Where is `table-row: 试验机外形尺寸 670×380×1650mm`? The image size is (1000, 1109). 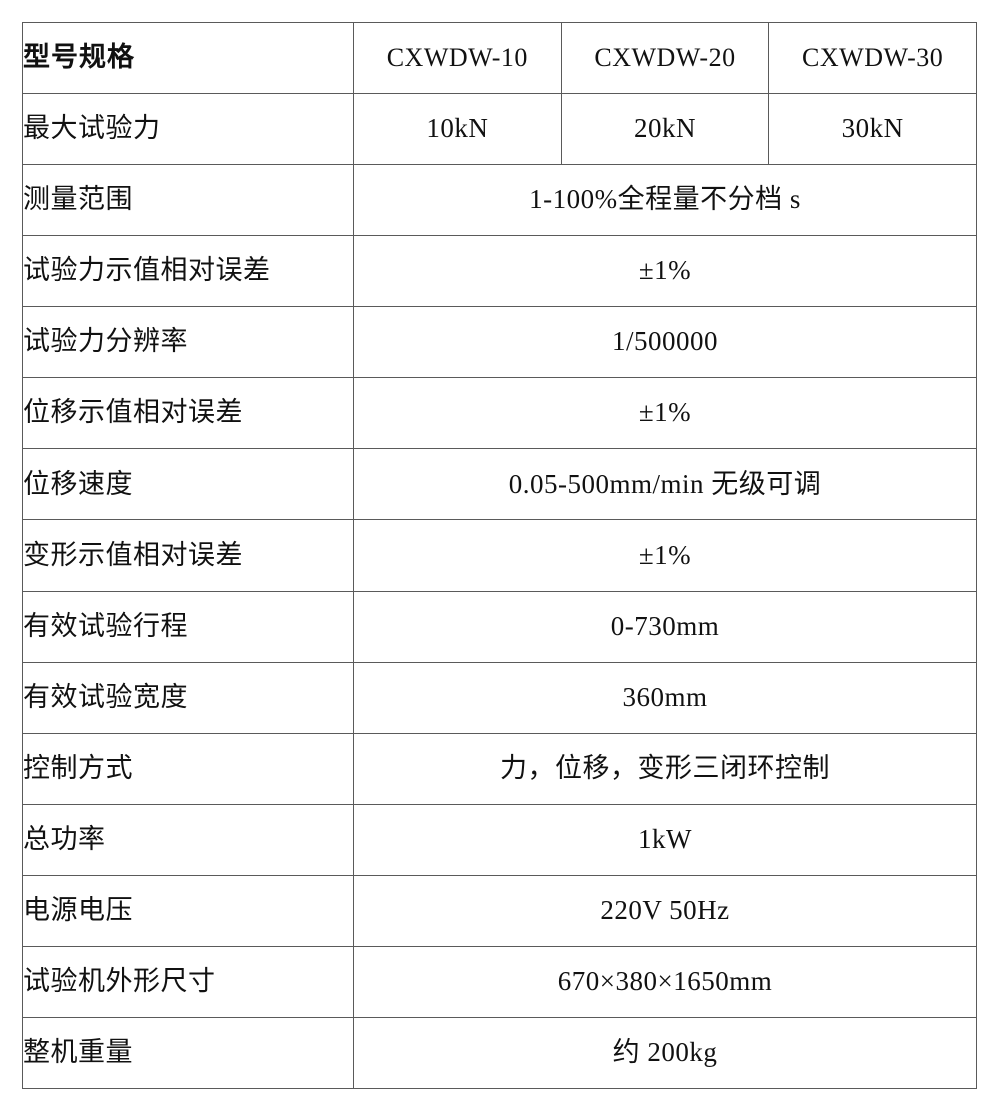
table-row: 试验机外形尺寸 670×380×1650mm is located at coordinates (499, 981).